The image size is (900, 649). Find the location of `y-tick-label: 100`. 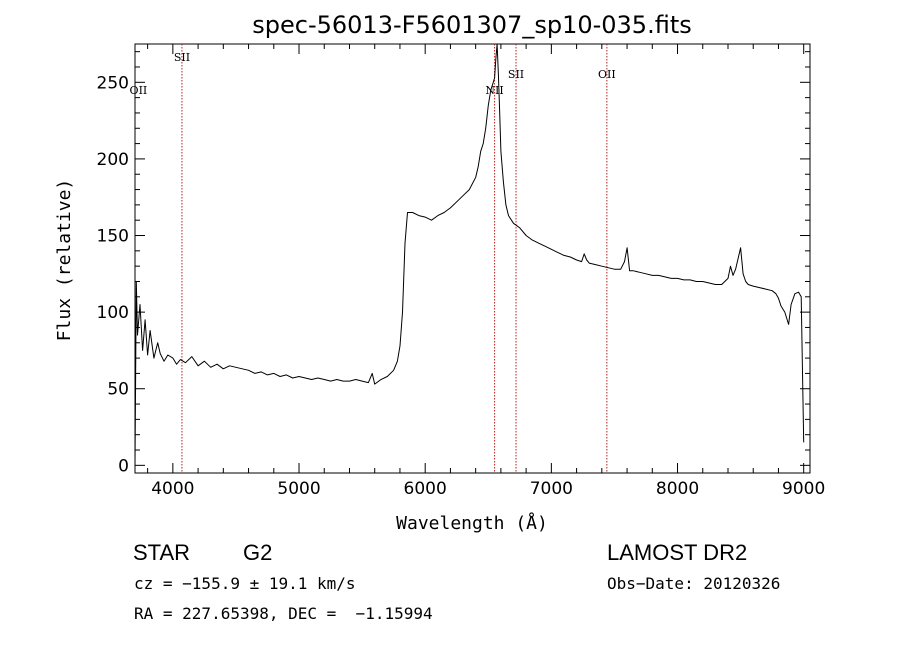

y-tick-label: 100 is located at coordinates (113, 313).